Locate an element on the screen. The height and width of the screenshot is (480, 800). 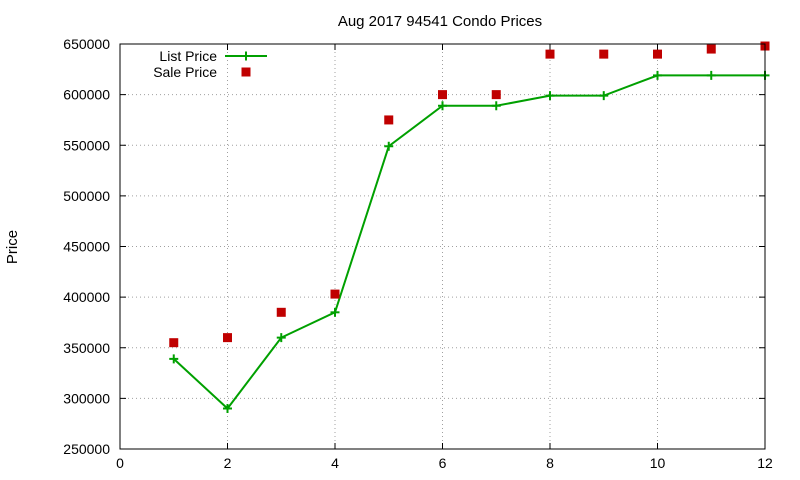
y-tick-label: 350000 is located at coordinates (86, 348).